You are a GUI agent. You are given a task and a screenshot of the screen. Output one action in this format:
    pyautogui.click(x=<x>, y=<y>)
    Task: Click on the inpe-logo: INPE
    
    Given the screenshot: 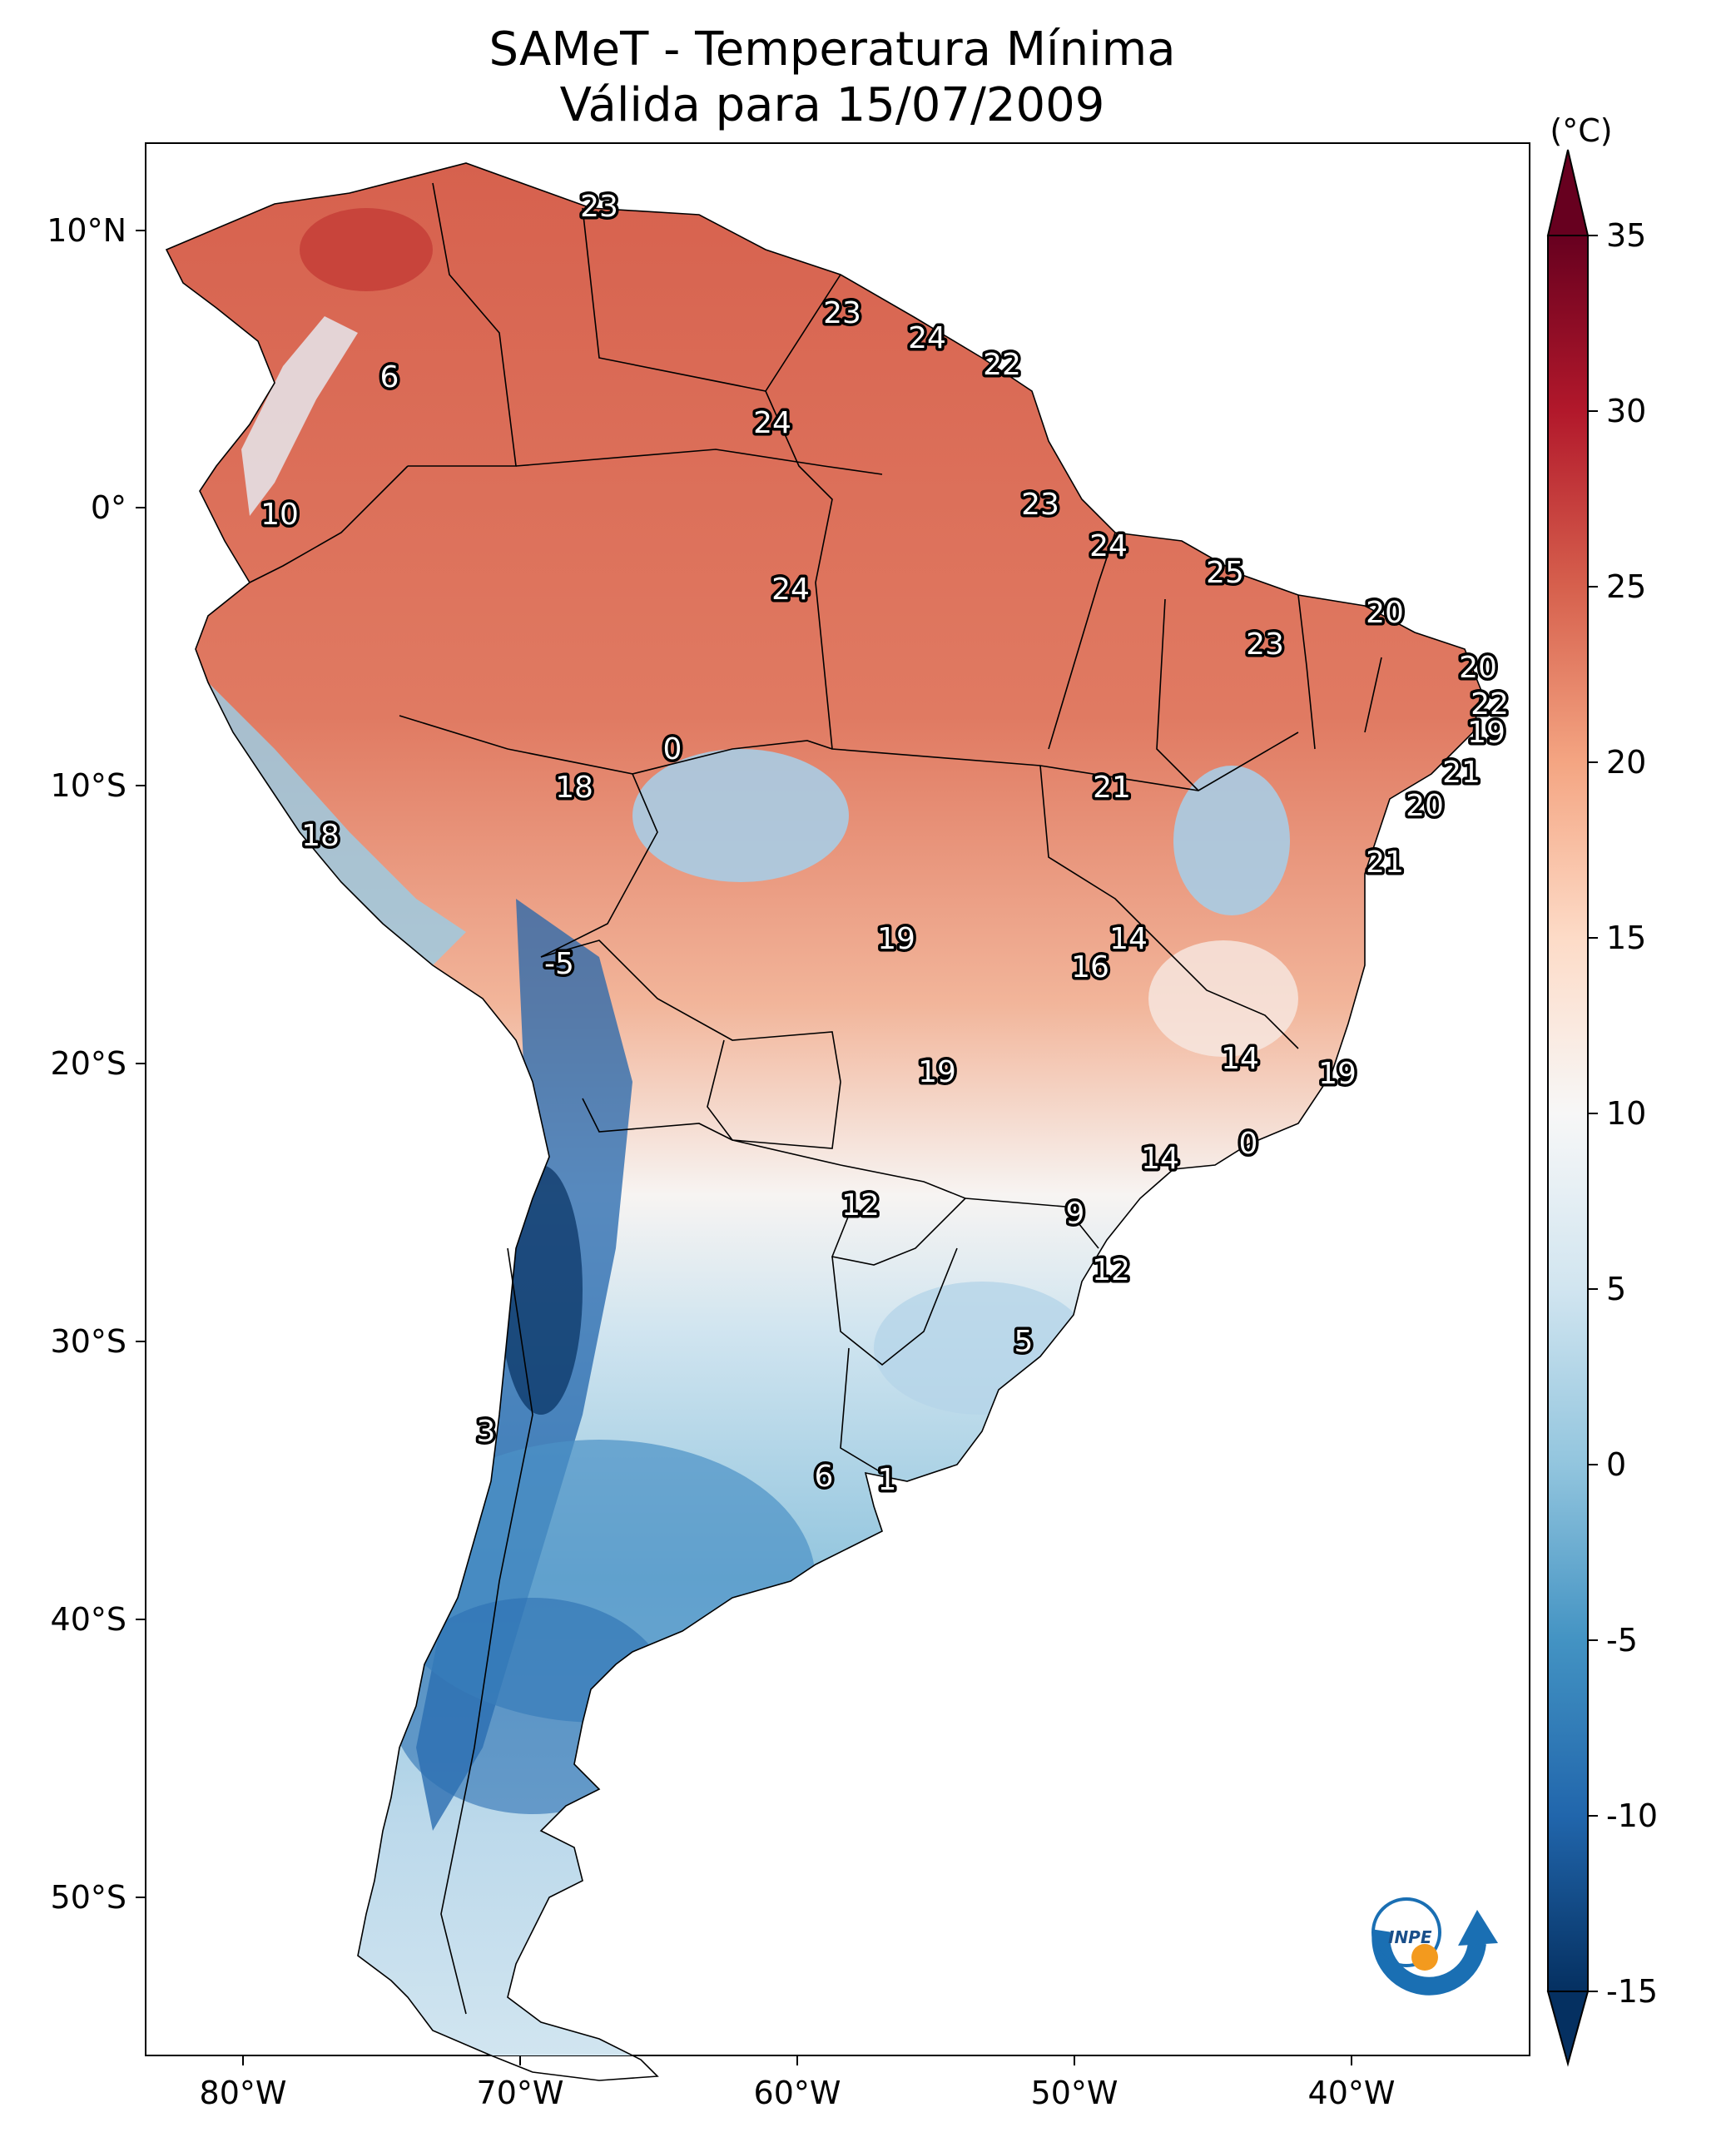 What is the action you would take?
    pyautogui.click(x=1435, y=1946)
    